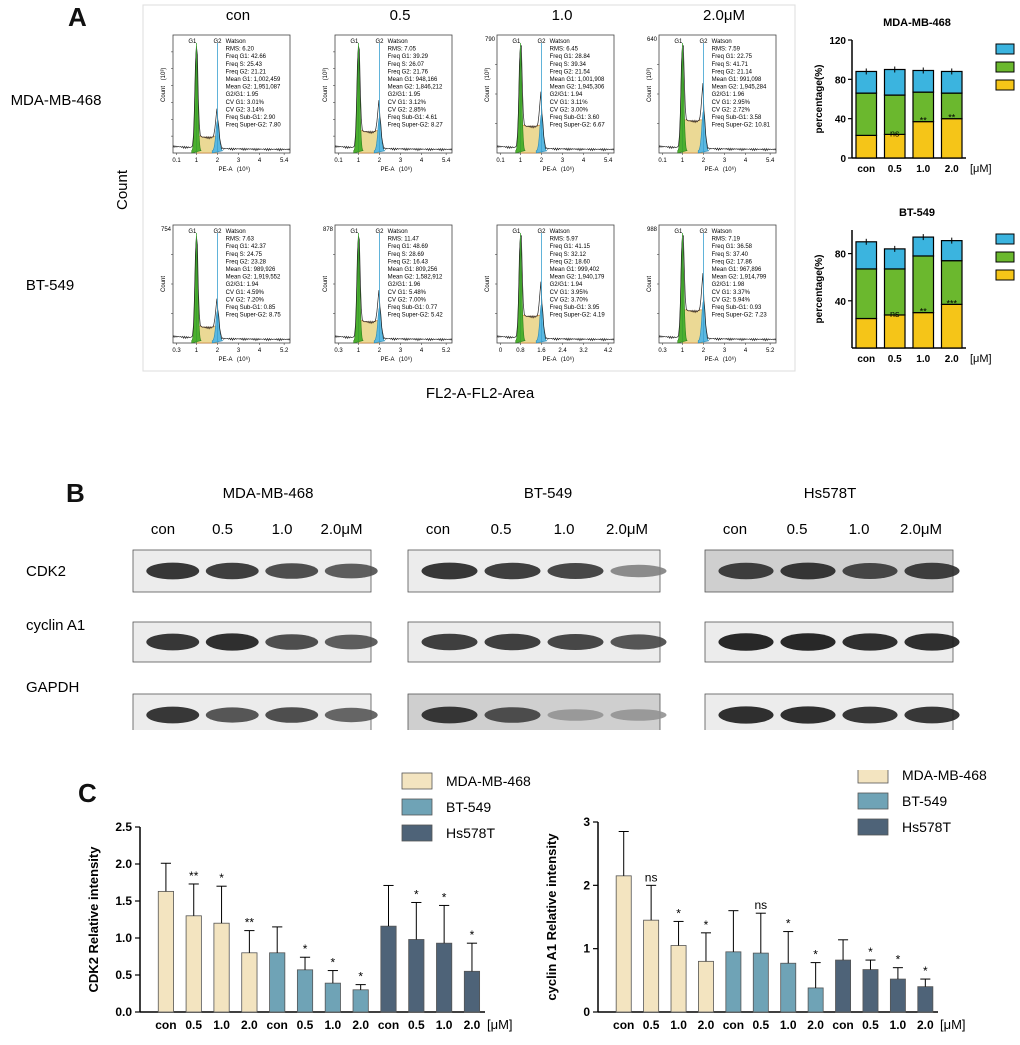 The height and width of the screenshot is (1045, 1020). What do you see at coordinates (746, 351) in the screenshot?
I see `histogram-x-tick-label: 4` at bounding box center [746, 351].